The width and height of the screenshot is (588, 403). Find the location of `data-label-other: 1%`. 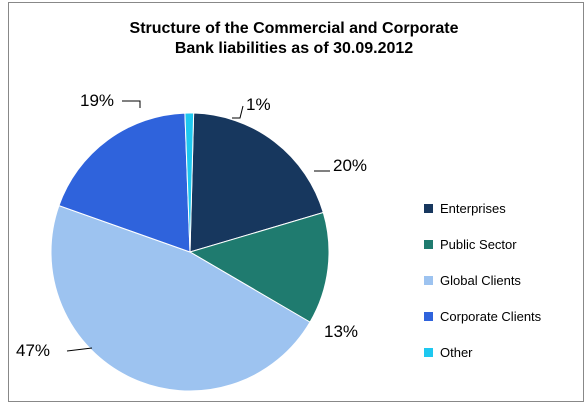

data-label-other: 1% is located at coordinates (258, 104).